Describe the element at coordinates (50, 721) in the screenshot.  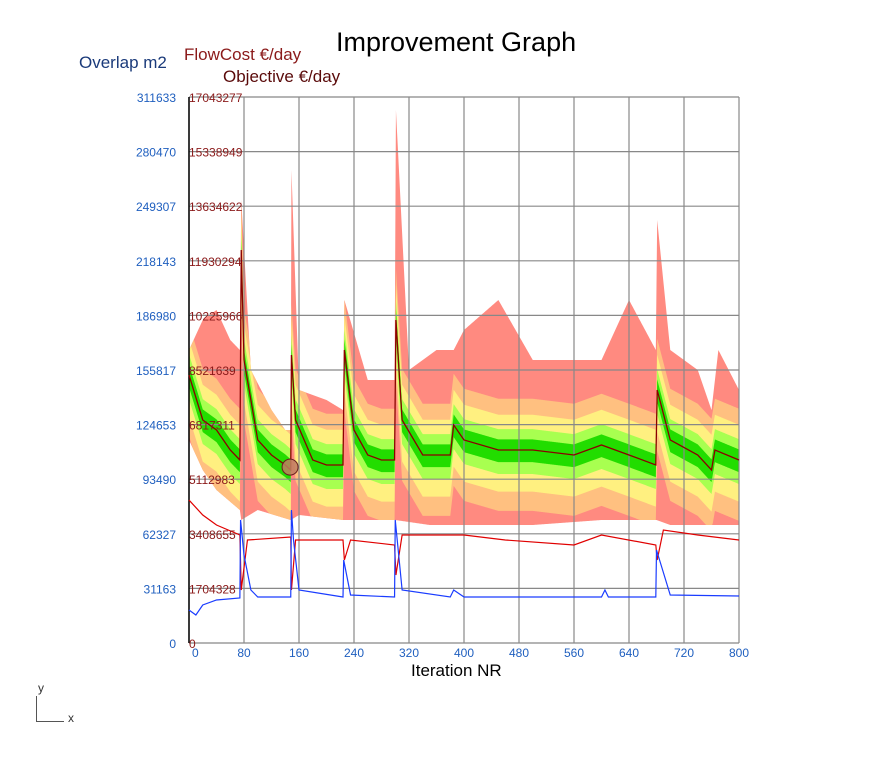
I see `gizmo-x-axis` at that location.